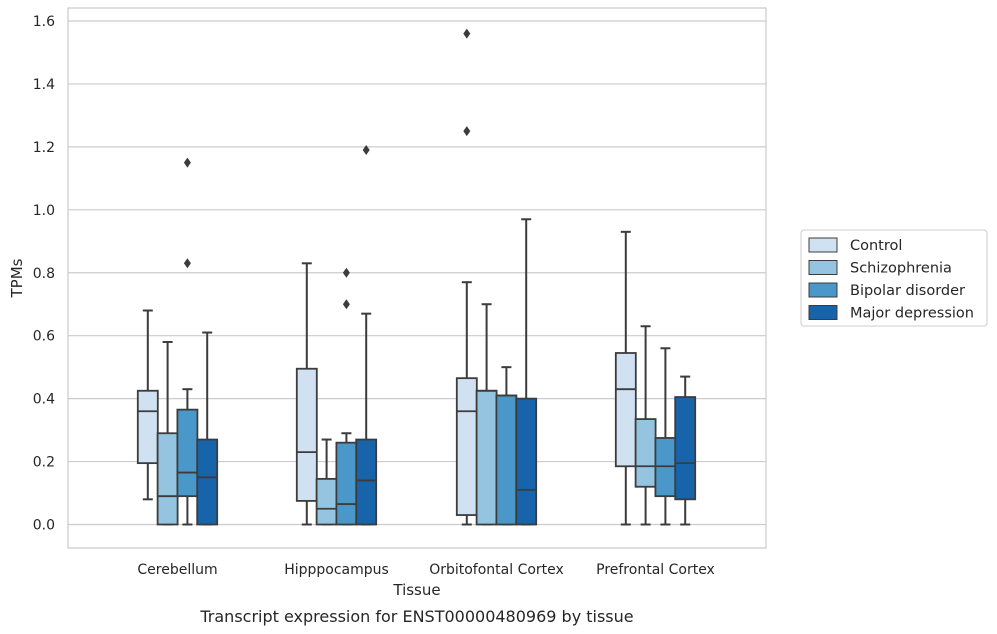  I want to click on legend-label: Major depression, so click(912, 314).